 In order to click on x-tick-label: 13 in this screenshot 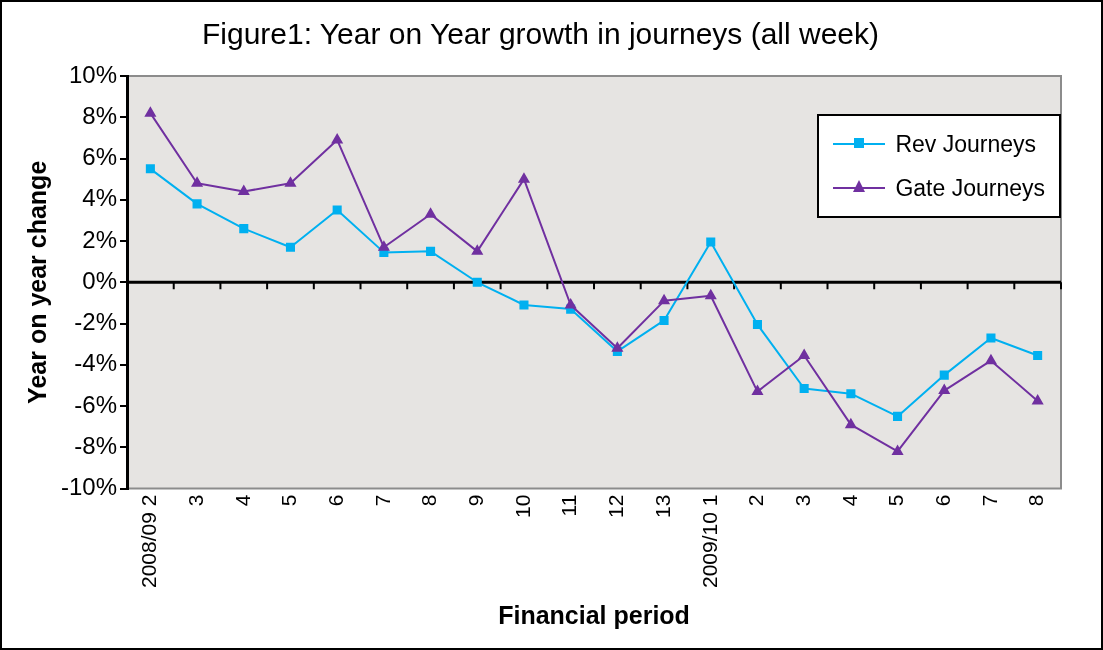, I will do `click(662, 506)`.